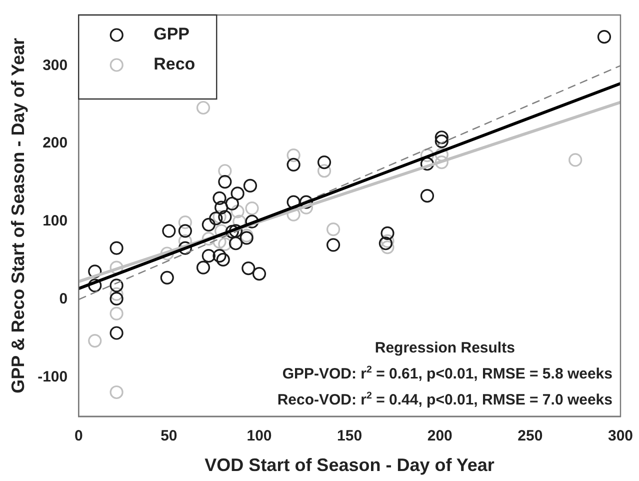 Image resolution: width=639 pixels, height=481 pixels. What do you see at coordinates (530, 436) in the screenshot?
I see `x-tick-label: 250` at bounding box center [530, 436].